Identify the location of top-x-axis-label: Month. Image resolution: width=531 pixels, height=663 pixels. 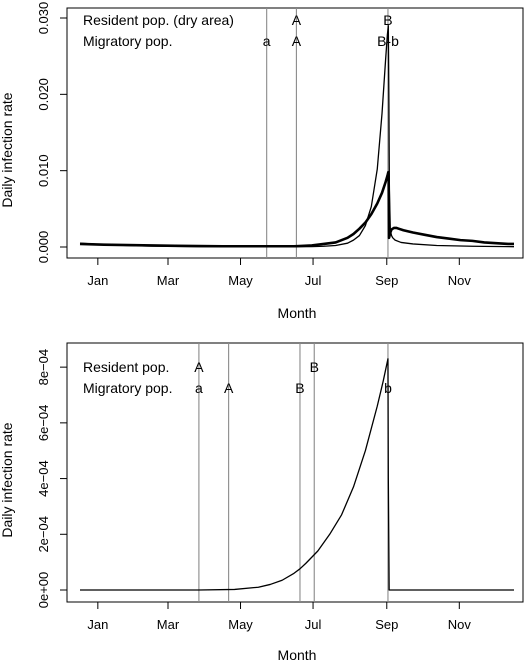
(297, 313).